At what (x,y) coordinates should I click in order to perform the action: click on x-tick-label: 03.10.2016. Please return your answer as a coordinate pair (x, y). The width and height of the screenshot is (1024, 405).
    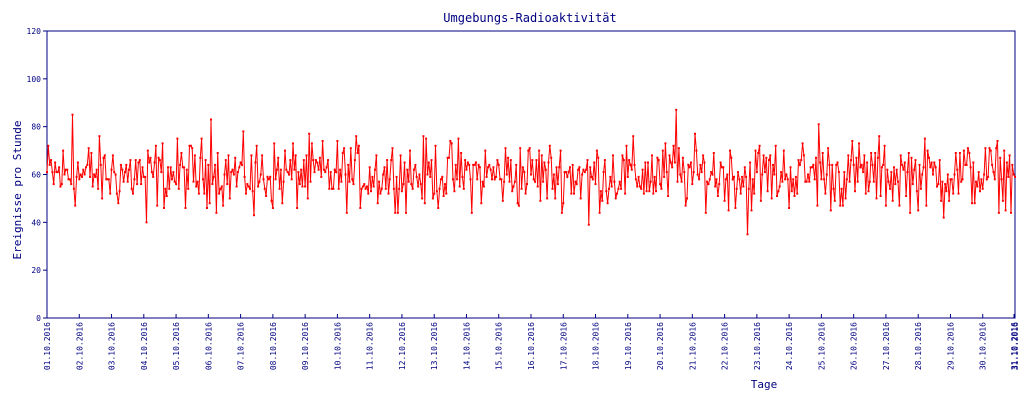
    Looking at the image, I should click on (112, 346).